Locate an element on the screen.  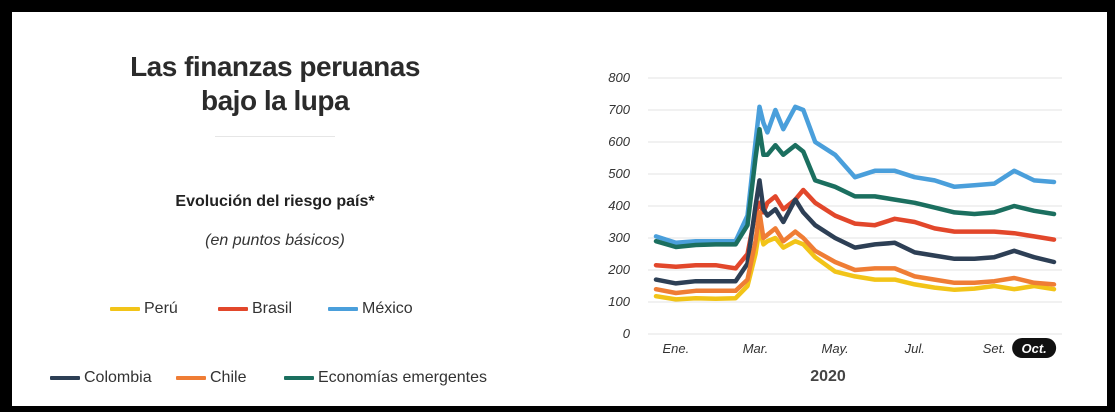
legend-swatch-brasil is located at coordinates (233, 309).